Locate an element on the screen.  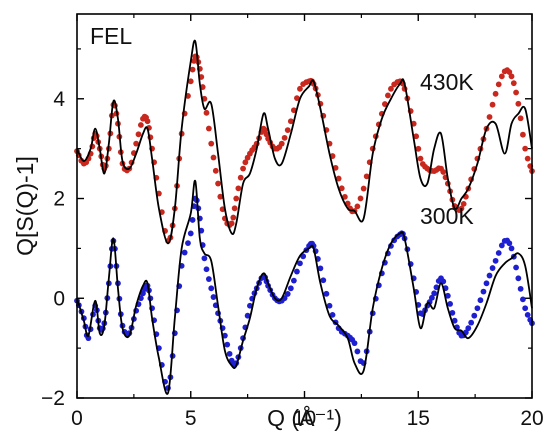
series-label-300k: 300K is located at coordinates (447, 216).